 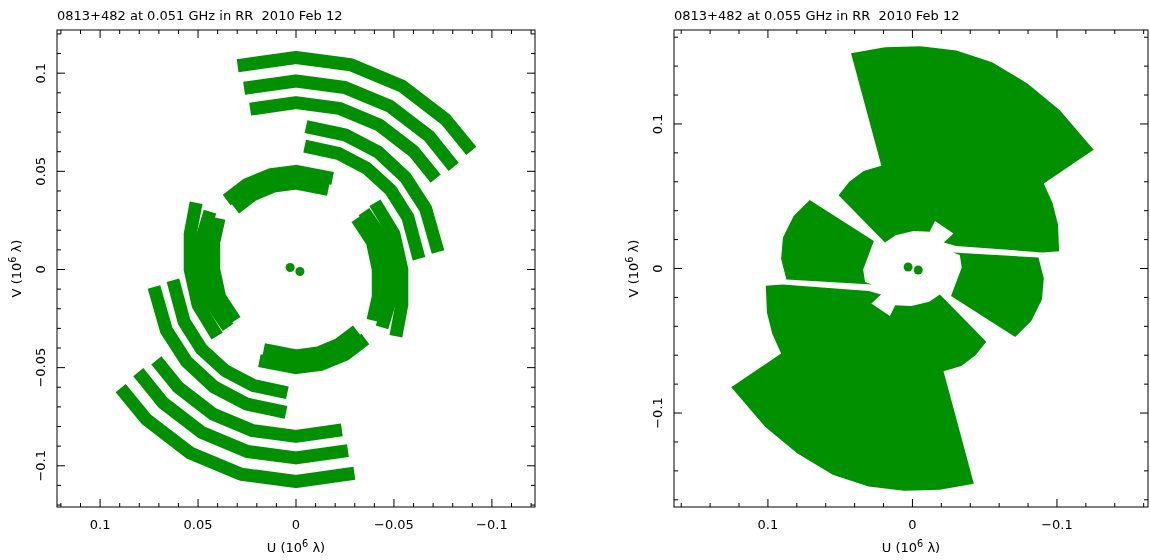 I want to click on x-tick-label: −0.05, so click(x=394, y=524).